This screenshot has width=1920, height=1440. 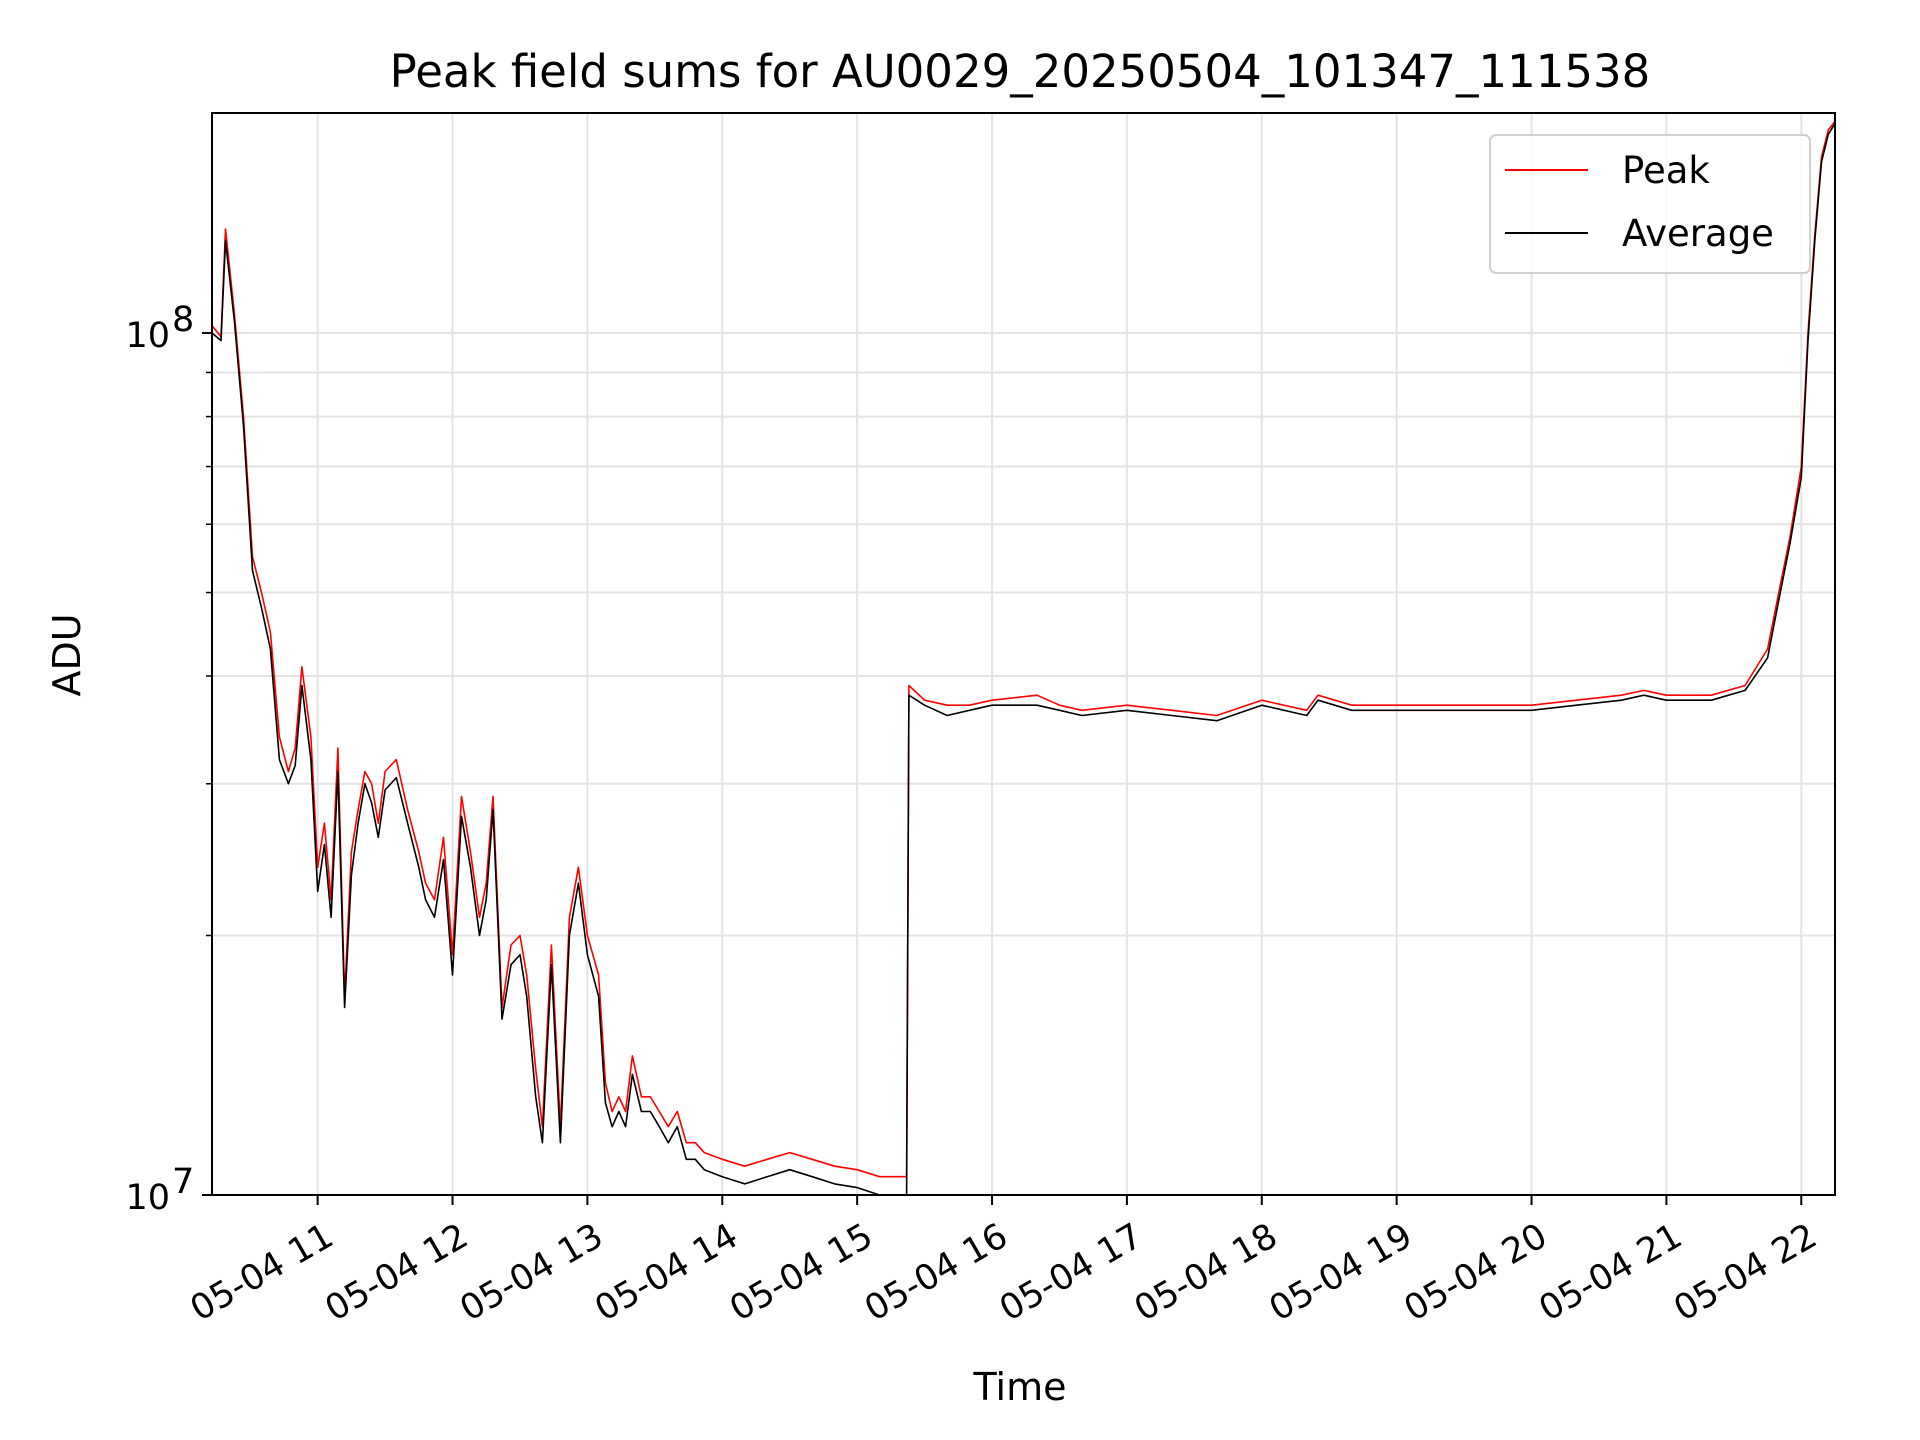 I want to click on x-axis-label: Time, so click(x=1020, y=1387).